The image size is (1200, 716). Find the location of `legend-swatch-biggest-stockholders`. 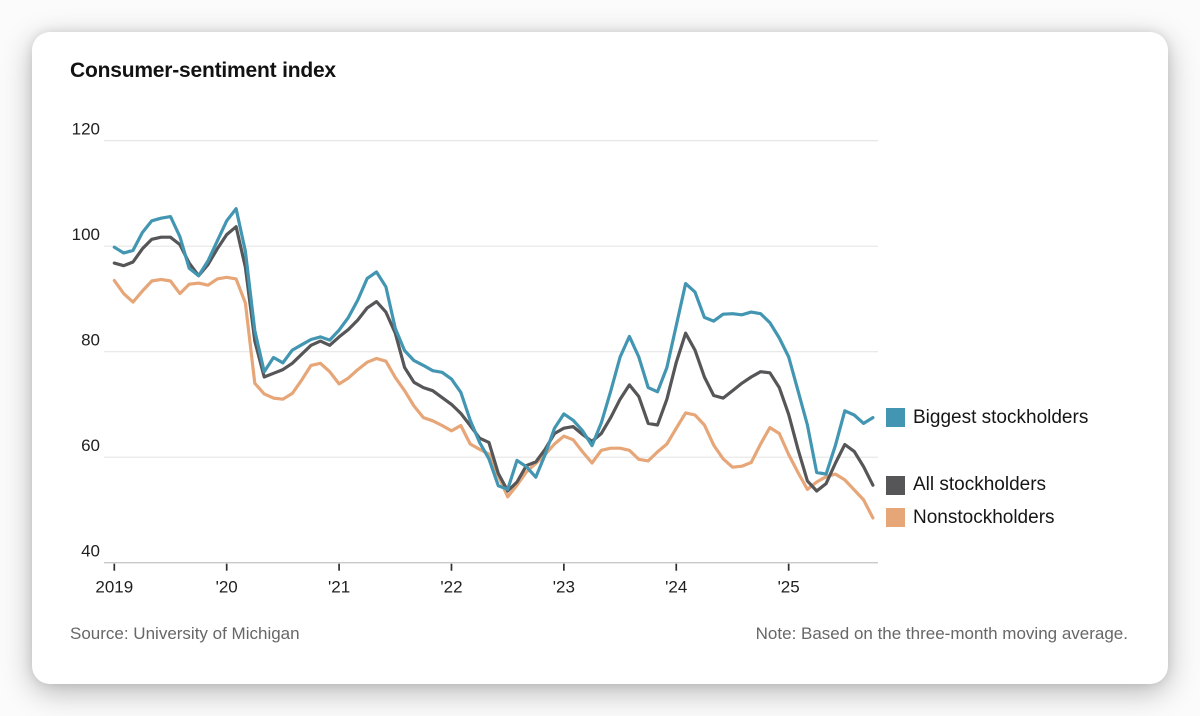

legend-swatch-biggest-stockholders is located at coordinates (895, 418).